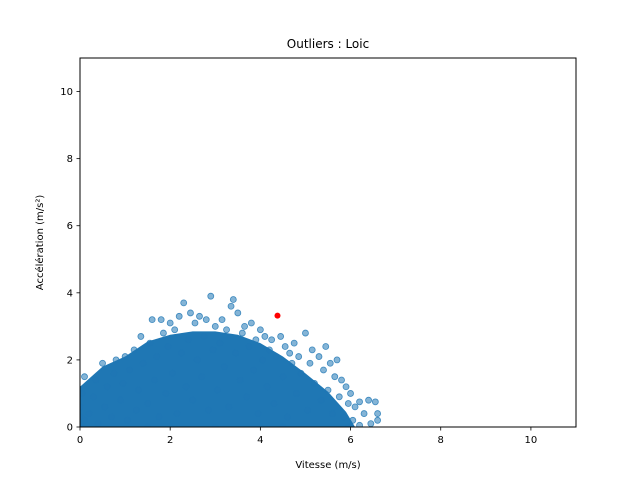  I want to click on x-tick-label: 6, so click(350, 440).